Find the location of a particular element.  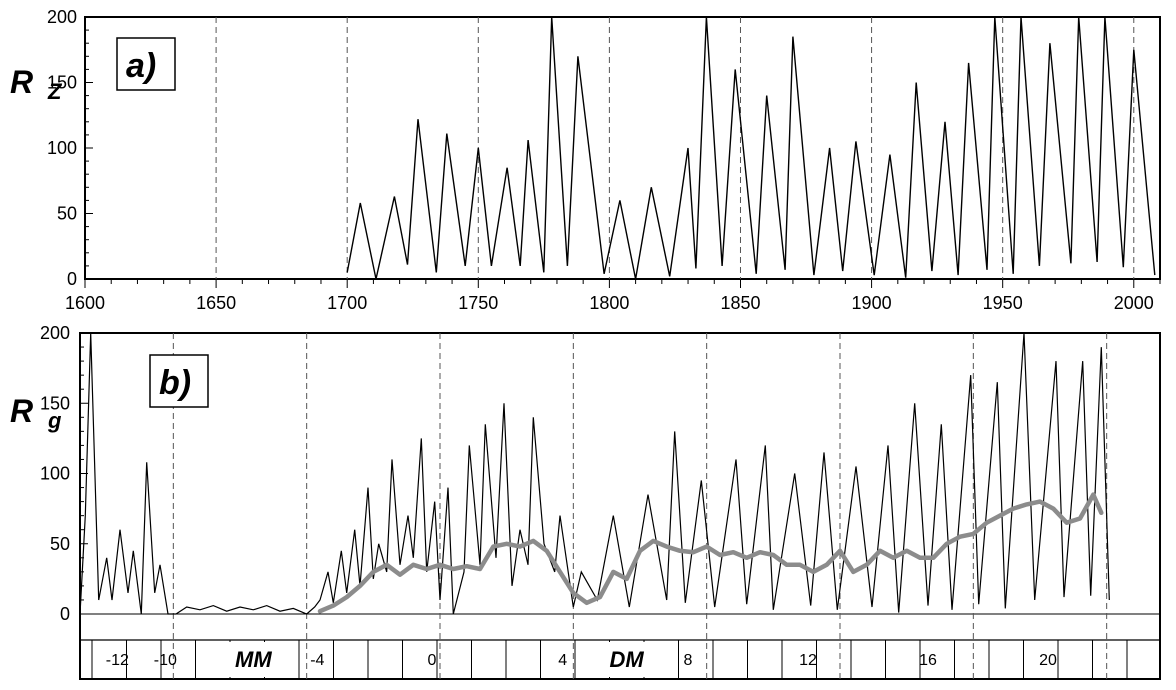

panel-a-x-tick-label: 1600 is located at coordinates (85, 303).